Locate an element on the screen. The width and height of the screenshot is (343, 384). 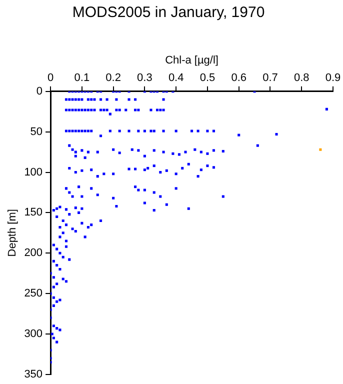
y-axis-title: Depth [m] is located at coordinates (12, 233).